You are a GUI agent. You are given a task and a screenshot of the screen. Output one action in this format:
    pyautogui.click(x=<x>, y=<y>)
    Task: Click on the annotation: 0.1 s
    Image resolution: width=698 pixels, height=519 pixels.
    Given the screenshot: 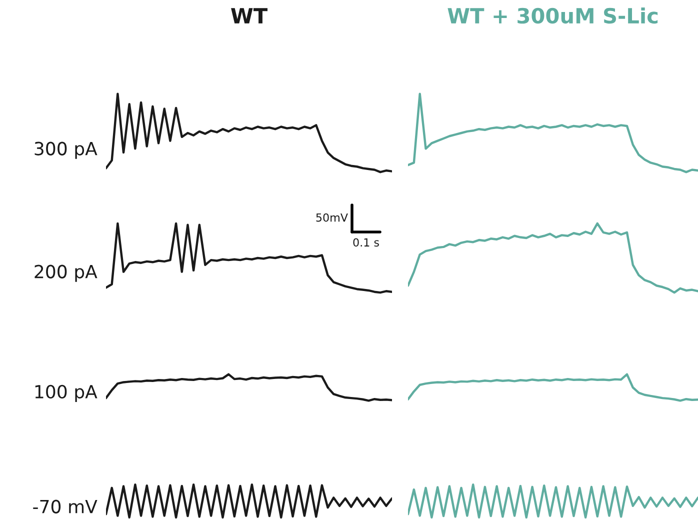 What is the action you would take?
    pyautogui.click(x=366, y=242)
    